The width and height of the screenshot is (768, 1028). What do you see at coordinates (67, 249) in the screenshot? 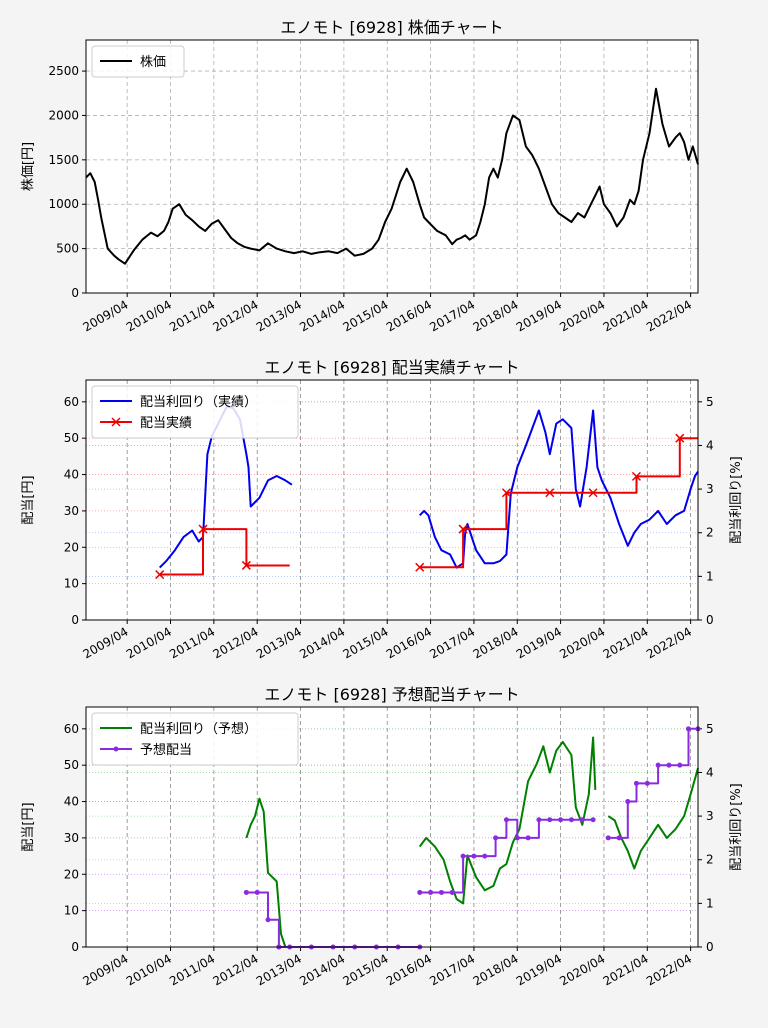
I see `y-tick-label: 500` at bounding box center [67, 249].